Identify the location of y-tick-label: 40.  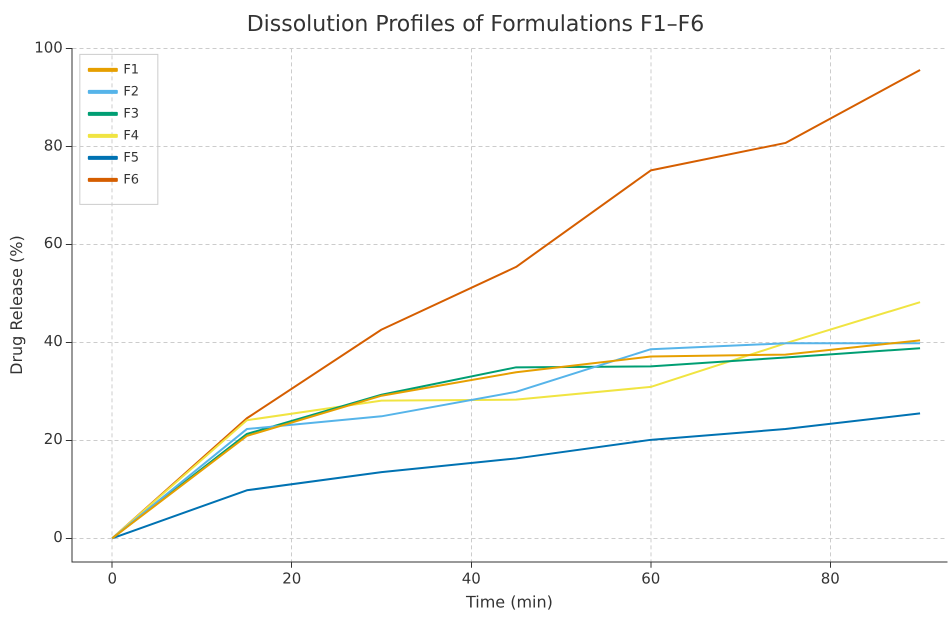
(53, 341).